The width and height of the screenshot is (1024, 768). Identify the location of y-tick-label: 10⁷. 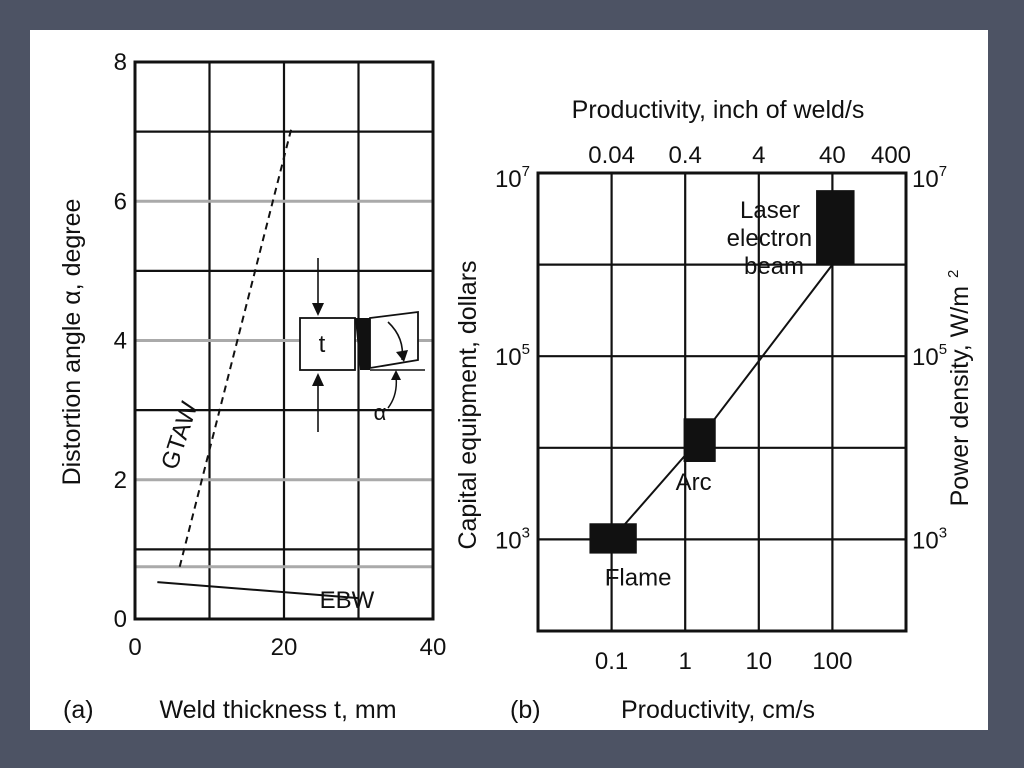
(512, 178).